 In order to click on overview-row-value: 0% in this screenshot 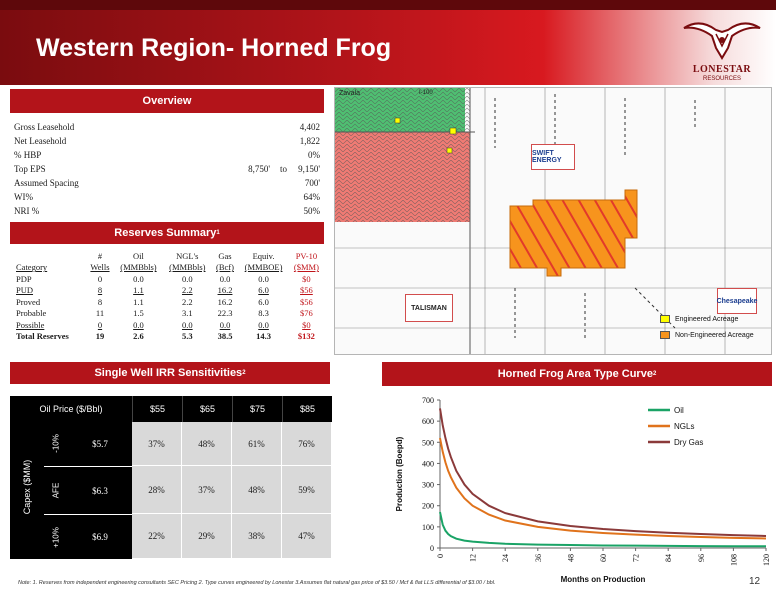, I will do `click(314, 155)`.